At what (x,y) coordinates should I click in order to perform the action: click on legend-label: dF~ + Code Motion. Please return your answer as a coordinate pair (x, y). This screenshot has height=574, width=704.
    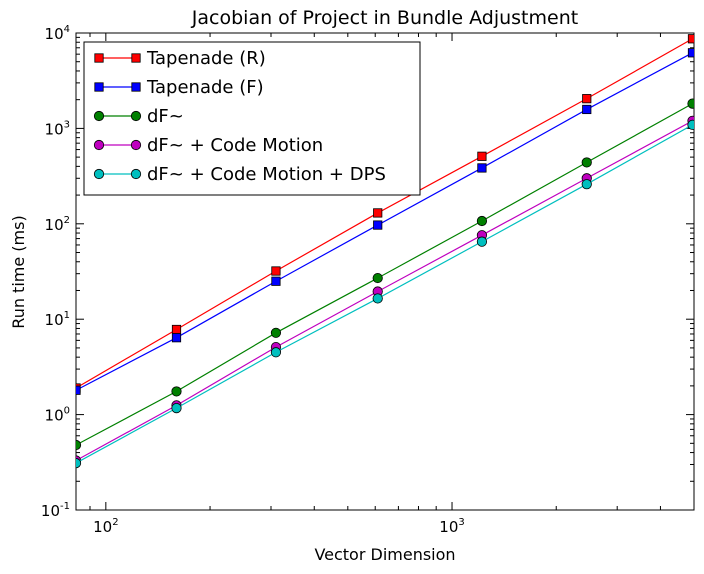
    Looking at the image, I should click on (235, 145).